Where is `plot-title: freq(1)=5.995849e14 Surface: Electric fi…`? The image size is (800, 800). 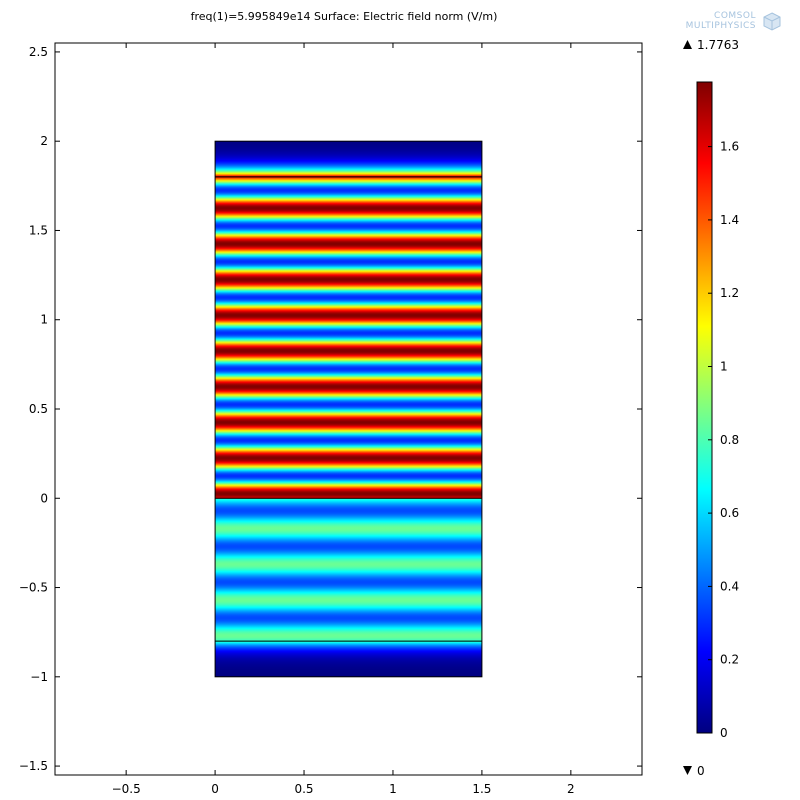 plot-title: freq(1)=5.995849e14 Surface: Electric fi… is located at coordinates (344, 16).